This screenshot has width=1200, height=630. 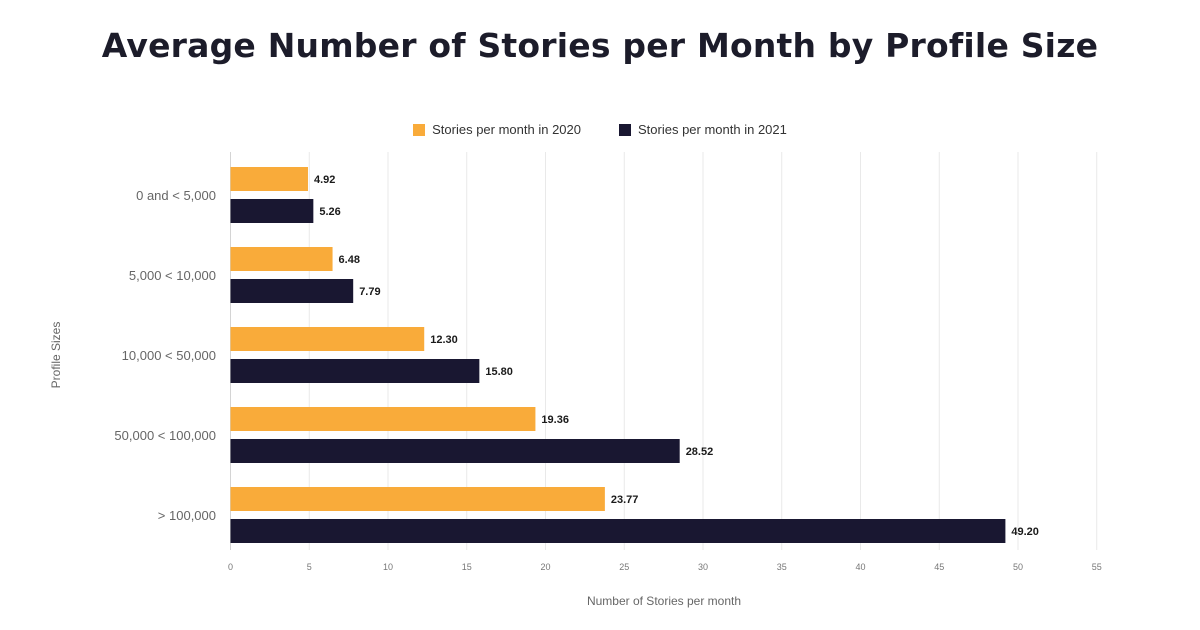 I want to click on category-label: 10,000 < 50,000, so click(x=169, y=355).